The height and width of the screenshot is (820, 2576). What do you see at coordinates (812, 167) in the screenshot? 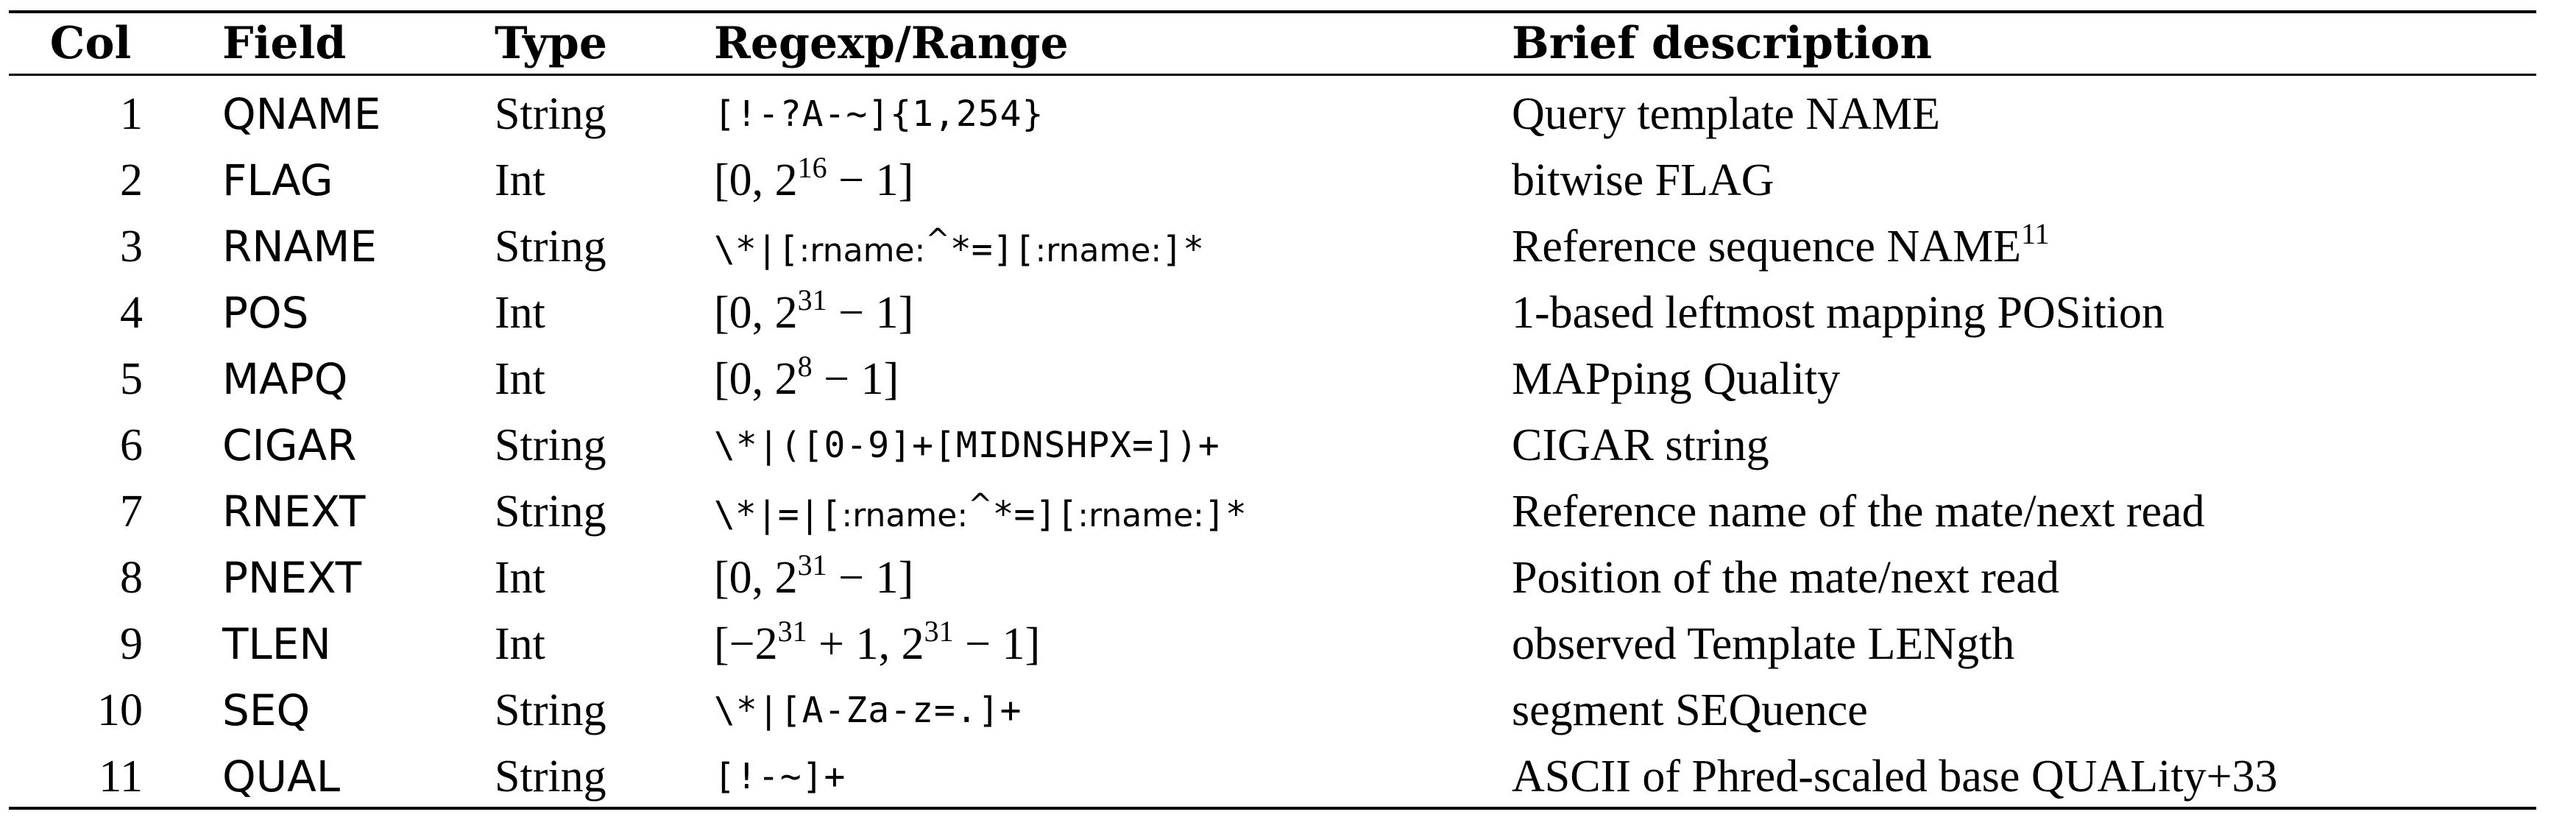
I see `range-high-exponent: 16` at bounding box center [812, 167].